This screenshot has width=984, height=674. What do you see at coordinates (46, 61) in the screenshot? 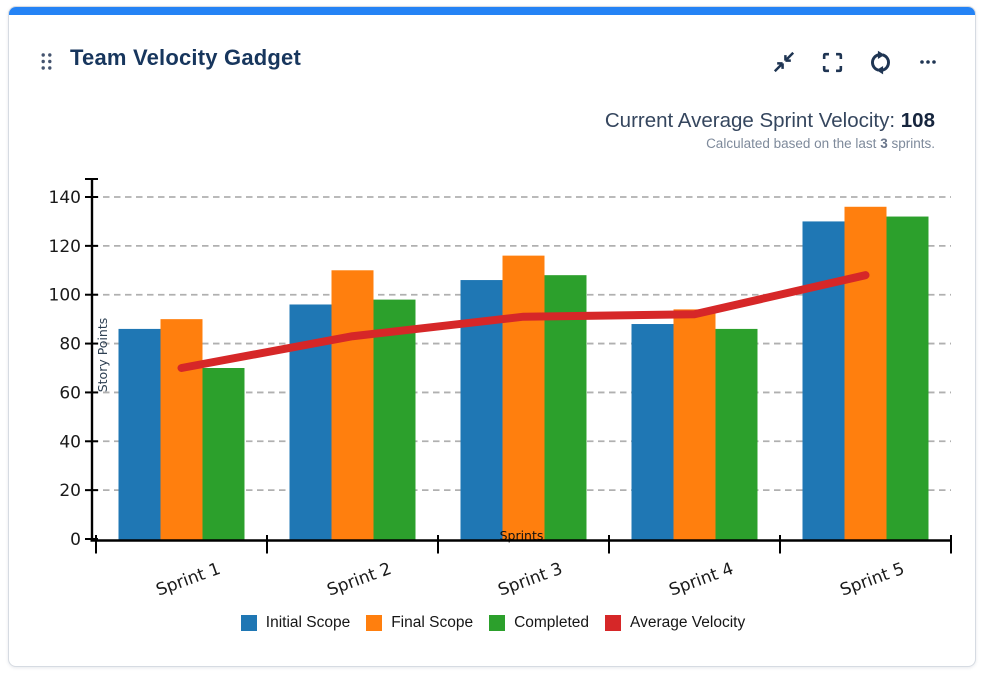
I see `drag-handle-icon` at bounding box center [46, 61].